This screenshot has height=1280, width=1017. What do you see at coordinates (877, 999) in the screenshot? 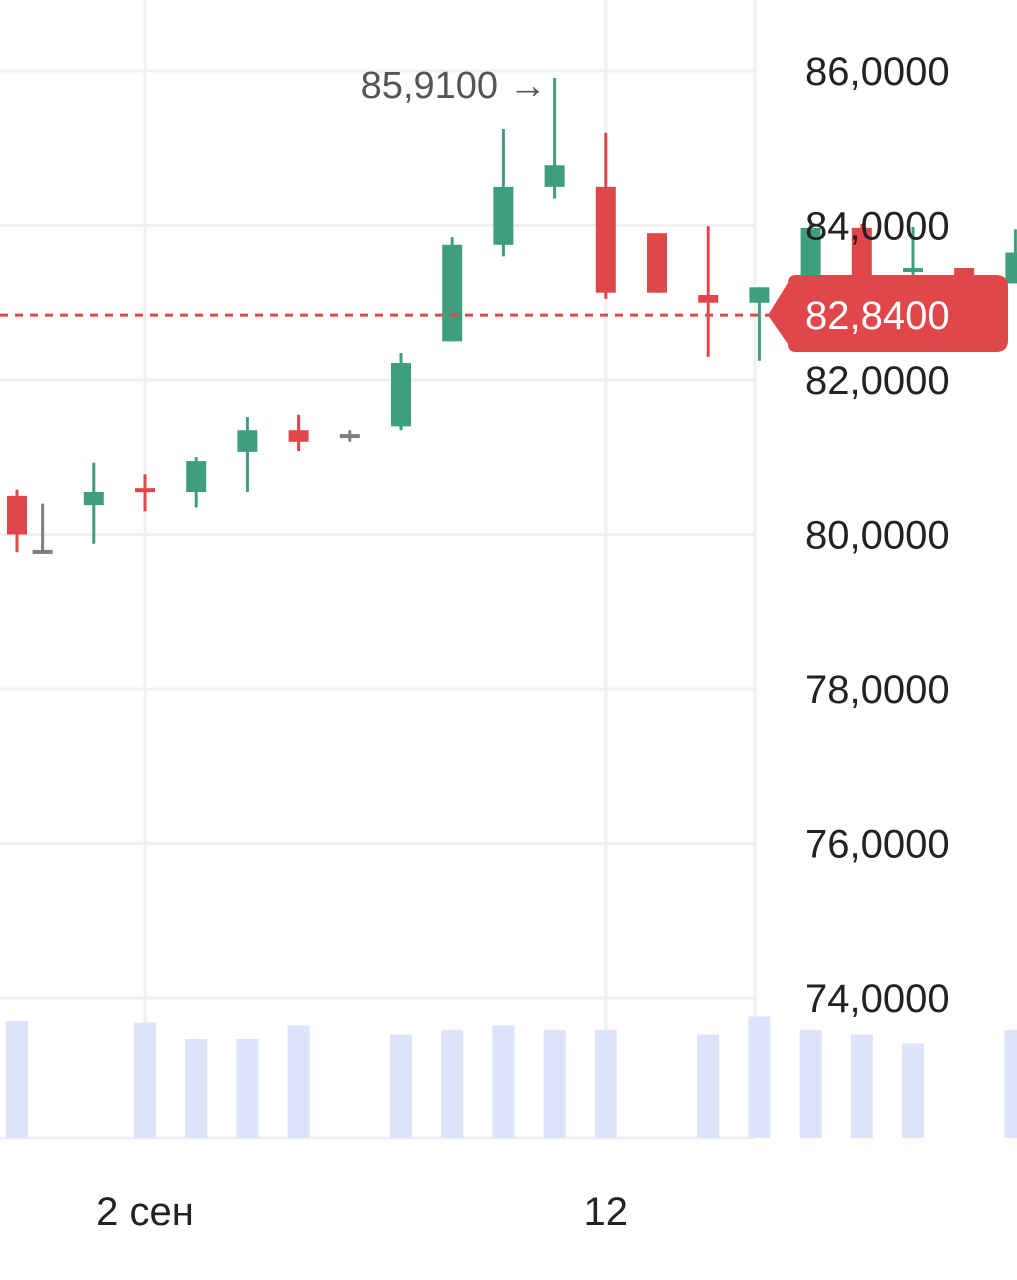
I see `y-tick-label: 74,0000` at bounding box center [877, 999].